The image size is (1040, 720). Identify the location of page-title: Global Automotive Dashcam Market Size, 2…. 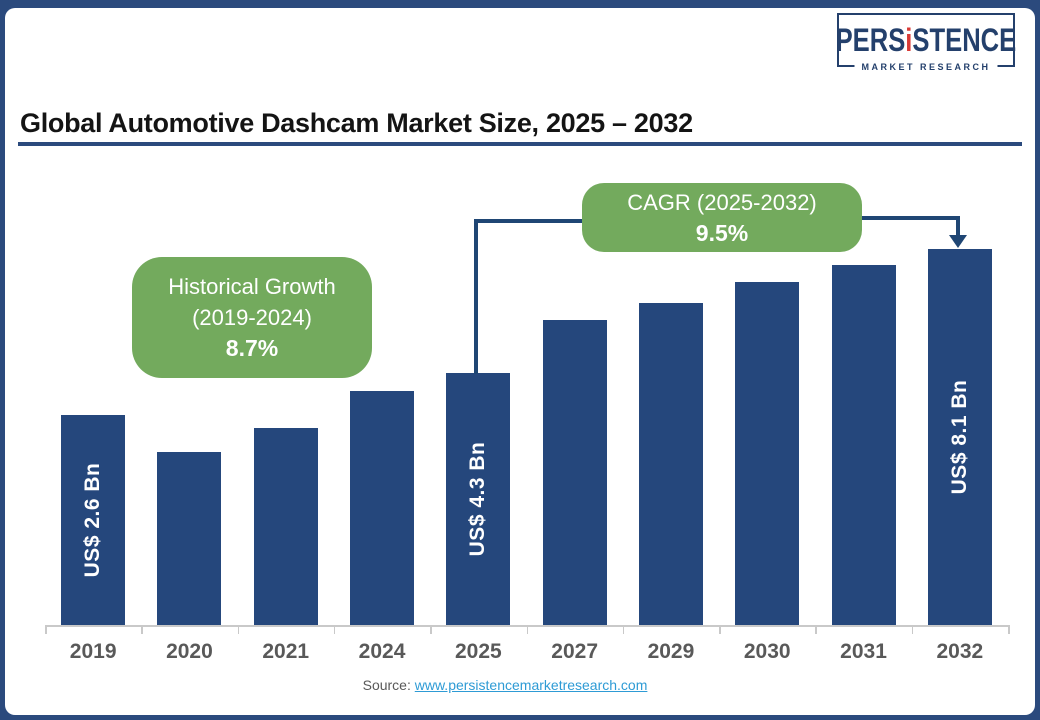
(356, 123).